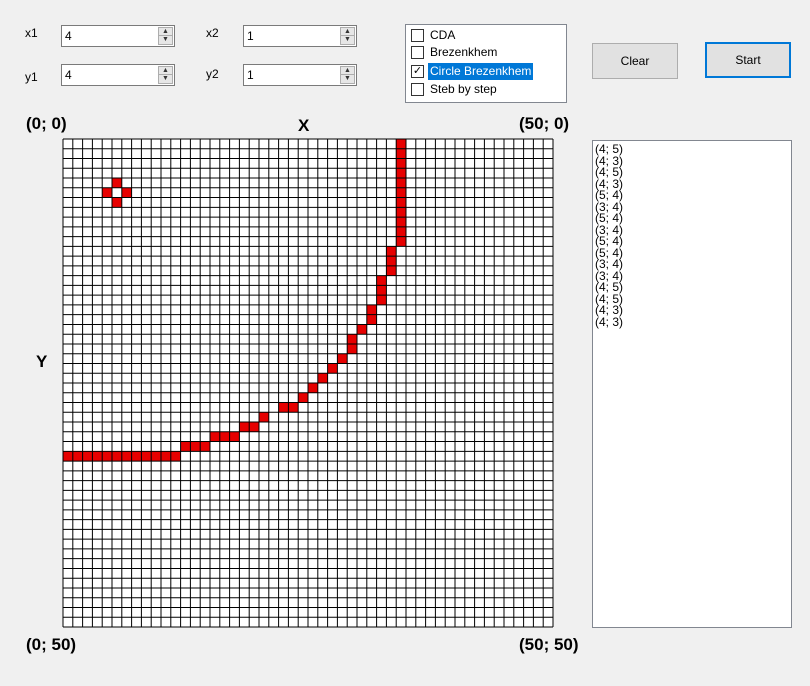 This screenshot has width=810, height=686. I want to click on y2-up-arrow-icon: ▲, so click(347, 71).